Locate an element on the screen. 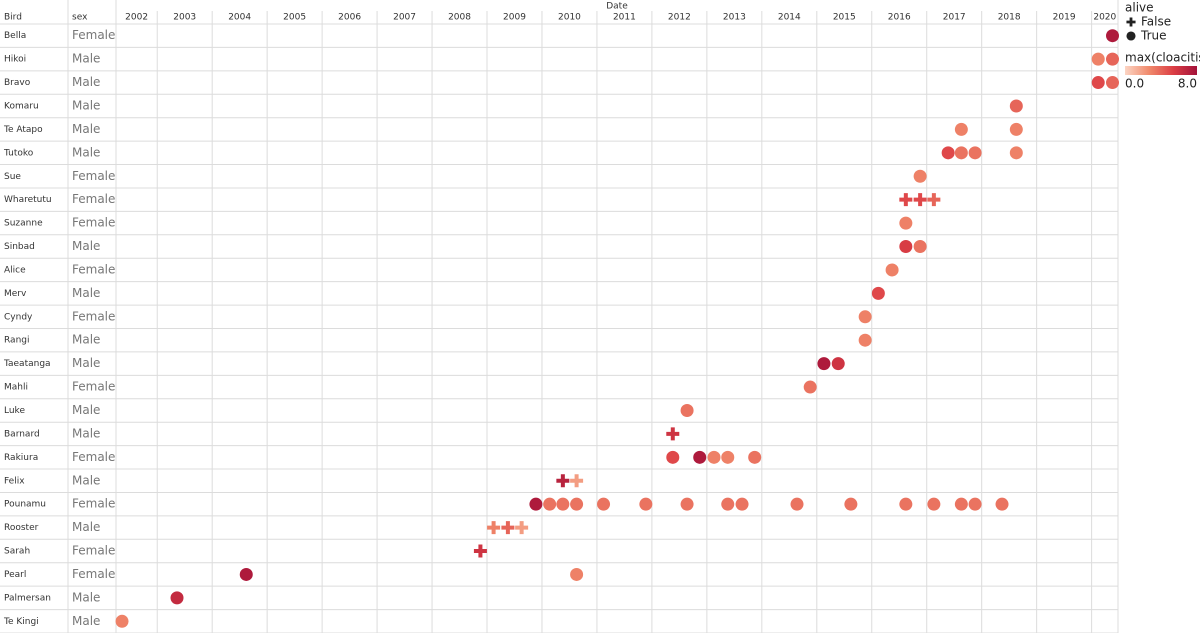 The height and width of the screenshot is (633, 1200). bird-label: Bravo is located at coordinates (17, 83).